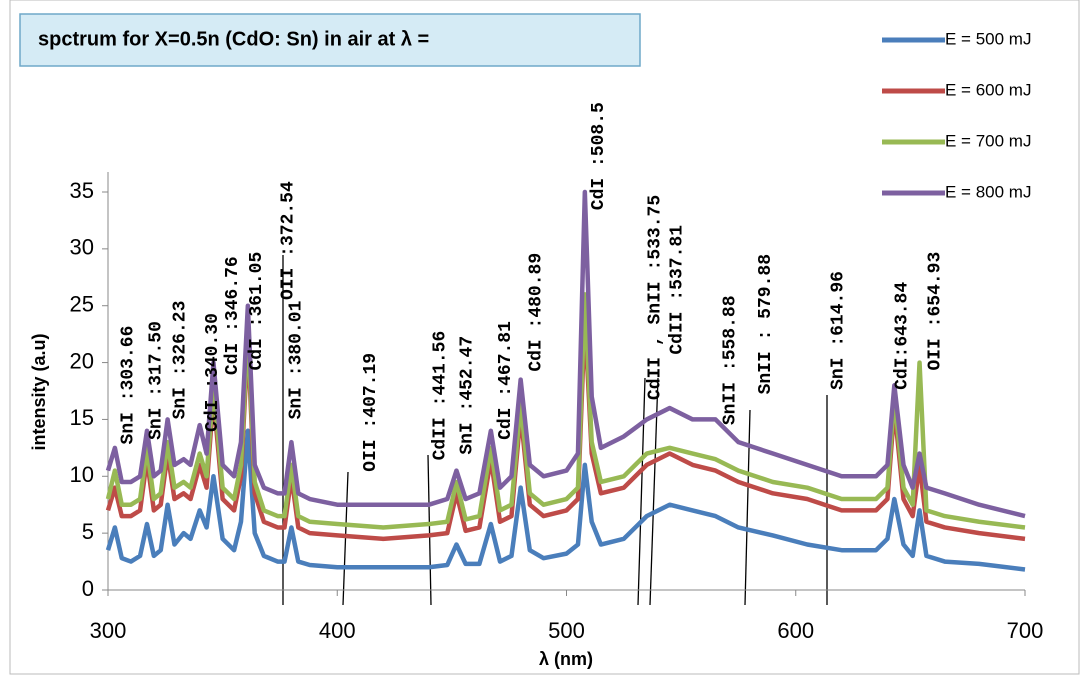  Describe the element at coordinates (82, 360) in the screenshot. I see `y-tick-label: 20` at that location.